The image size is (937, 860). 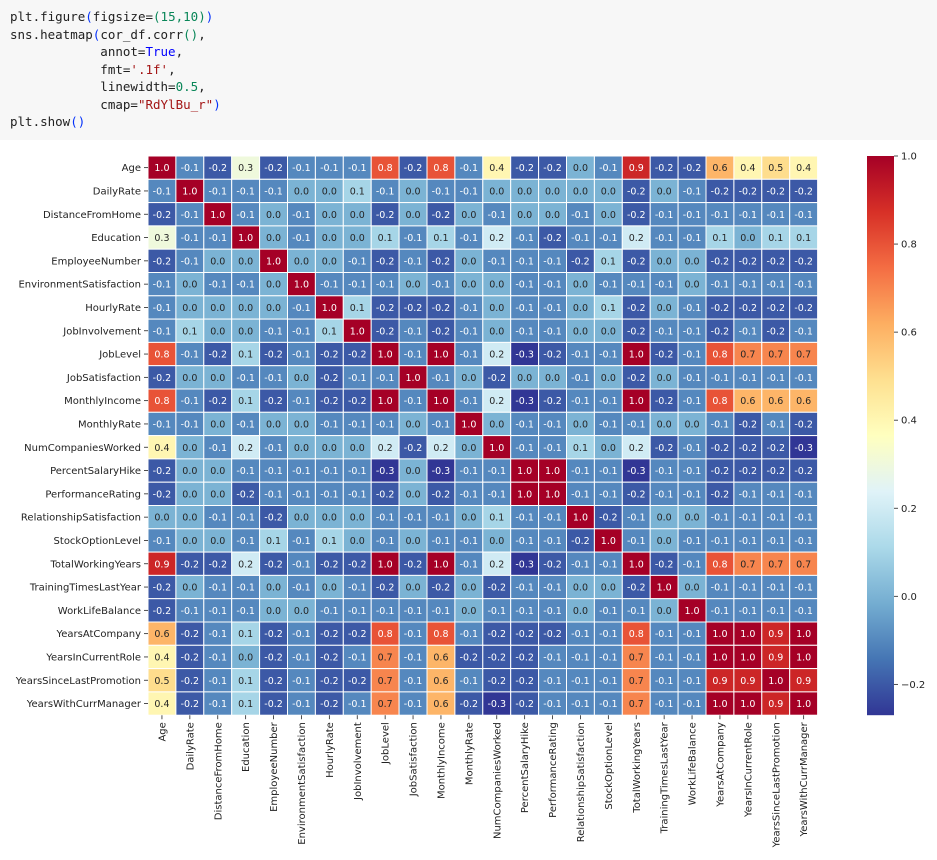 I want to click on x-tick-label: YearsAtCompany, so click(x=720, y=765).